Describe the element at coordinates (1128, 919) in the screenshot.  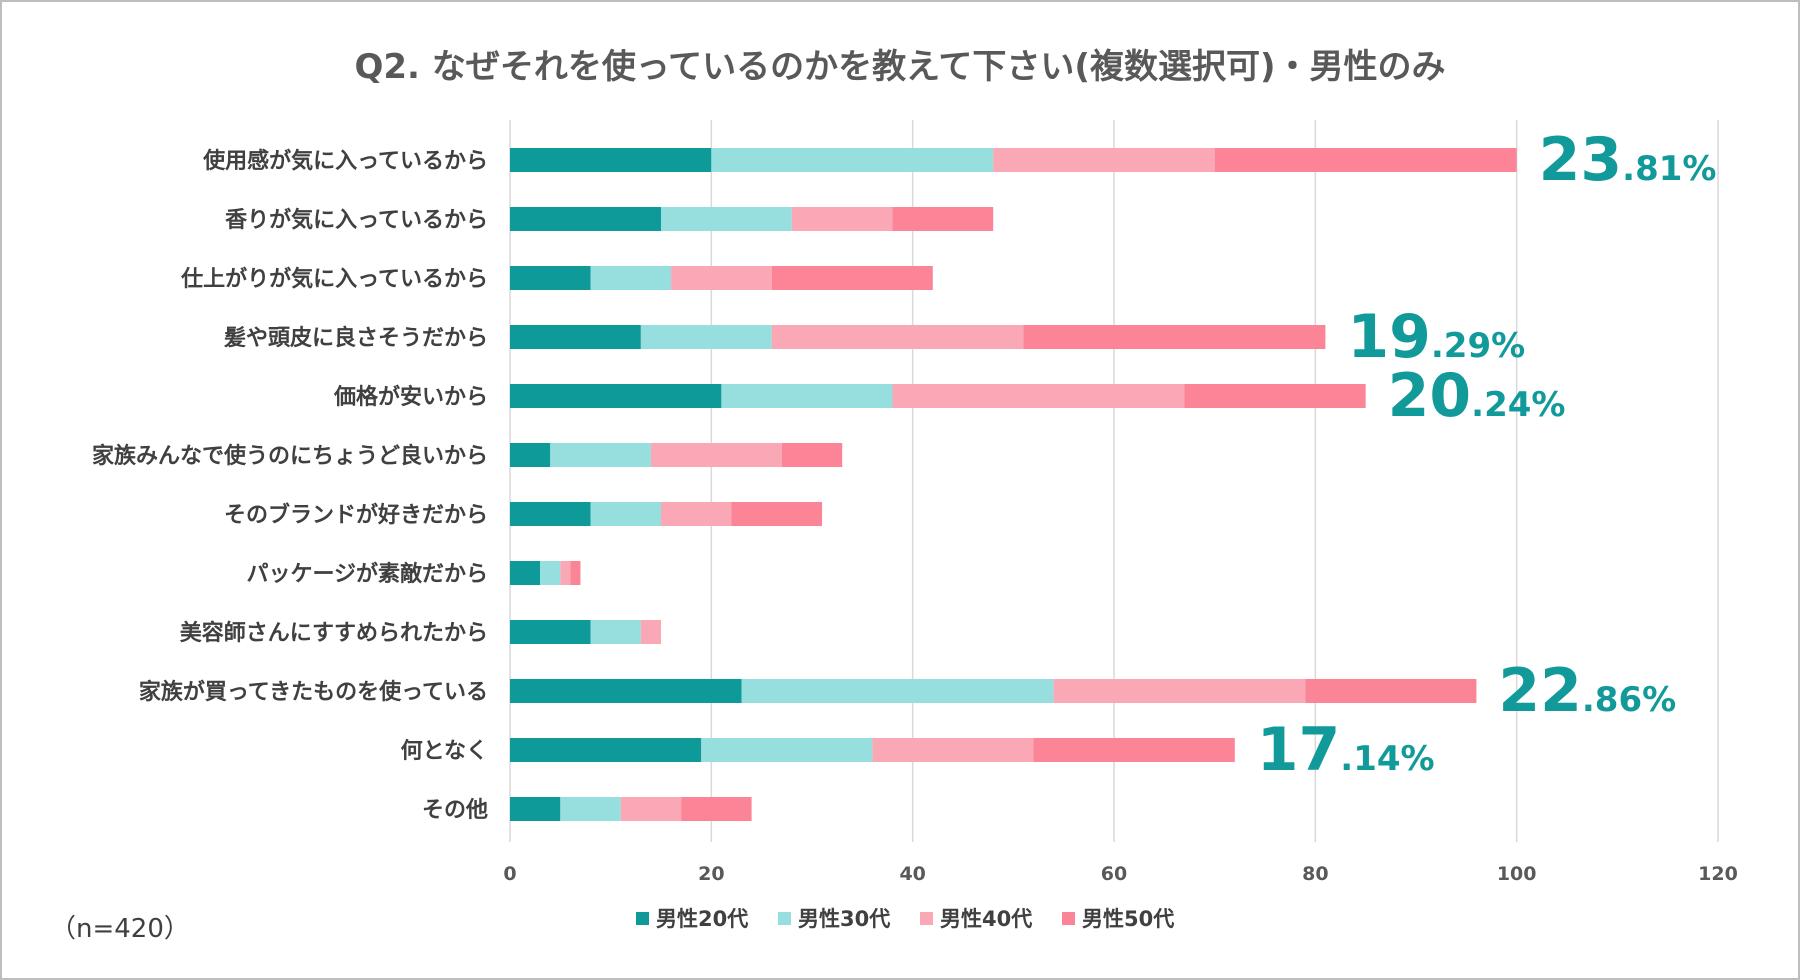
I see `legend-label: 男性50代` at that location.